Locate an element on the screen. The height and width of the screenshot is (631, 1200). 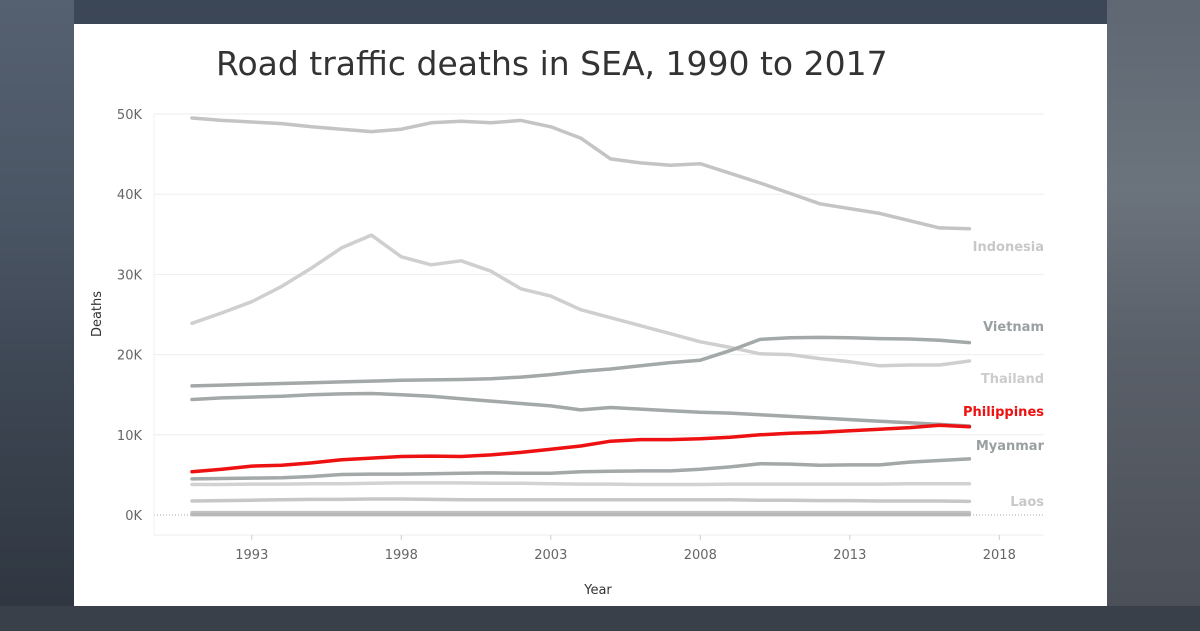
y-tick-label: 40K is located at coordinates (130, 195).